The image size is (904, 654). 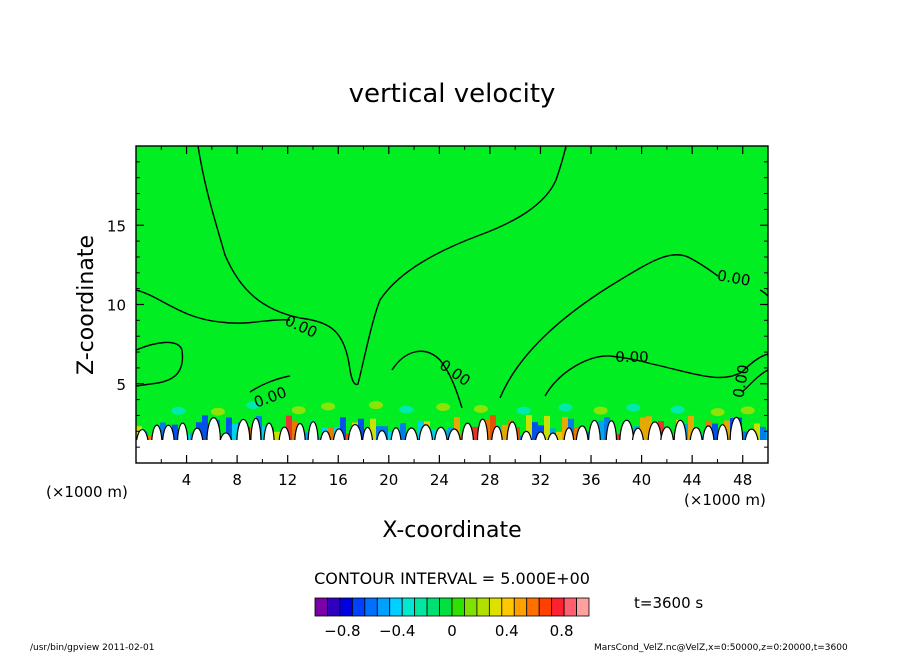 I want to click on colorbar-tick-label: 0, so click(x=452, y=631).